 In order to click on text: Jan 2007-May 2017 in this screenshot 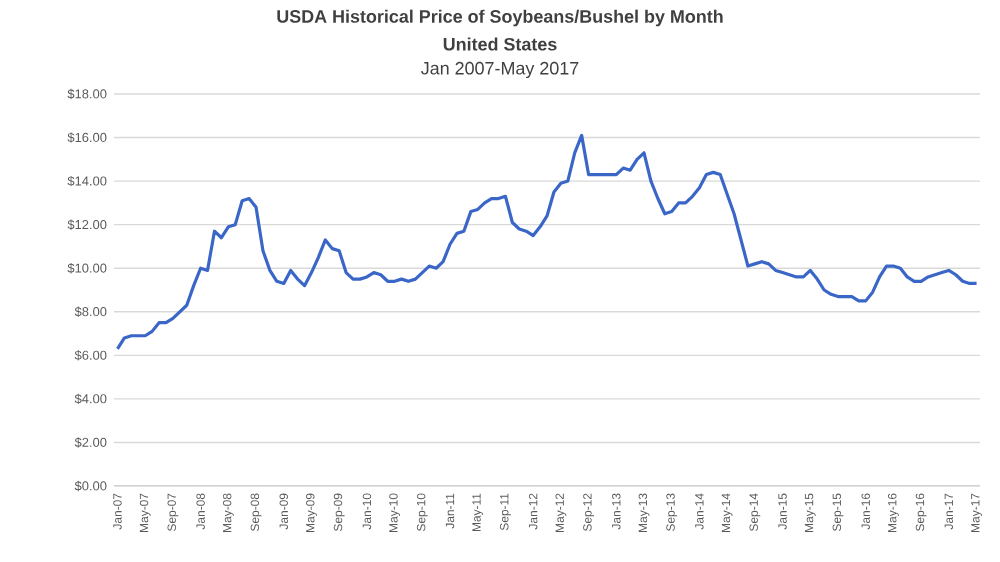, I will do `click(500, 70)`.